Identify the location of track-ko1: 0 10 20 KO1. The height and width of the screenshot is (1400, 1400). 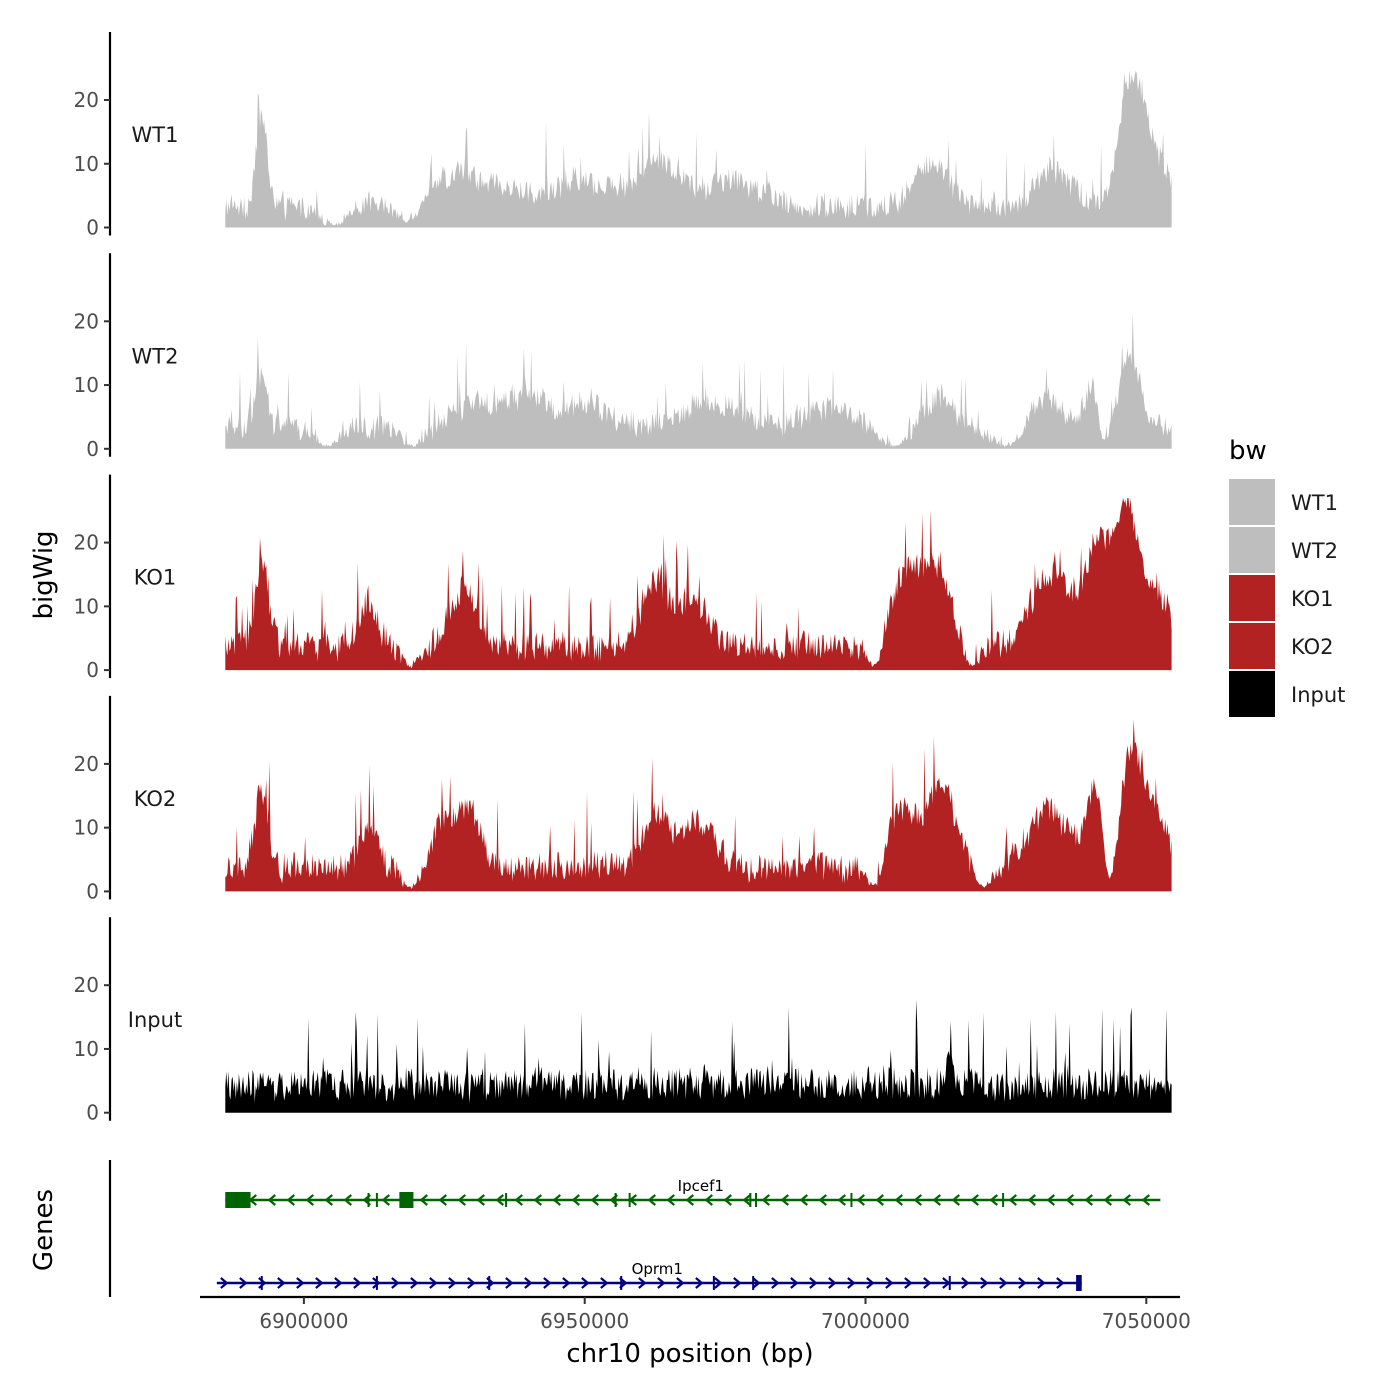
(623, 578).